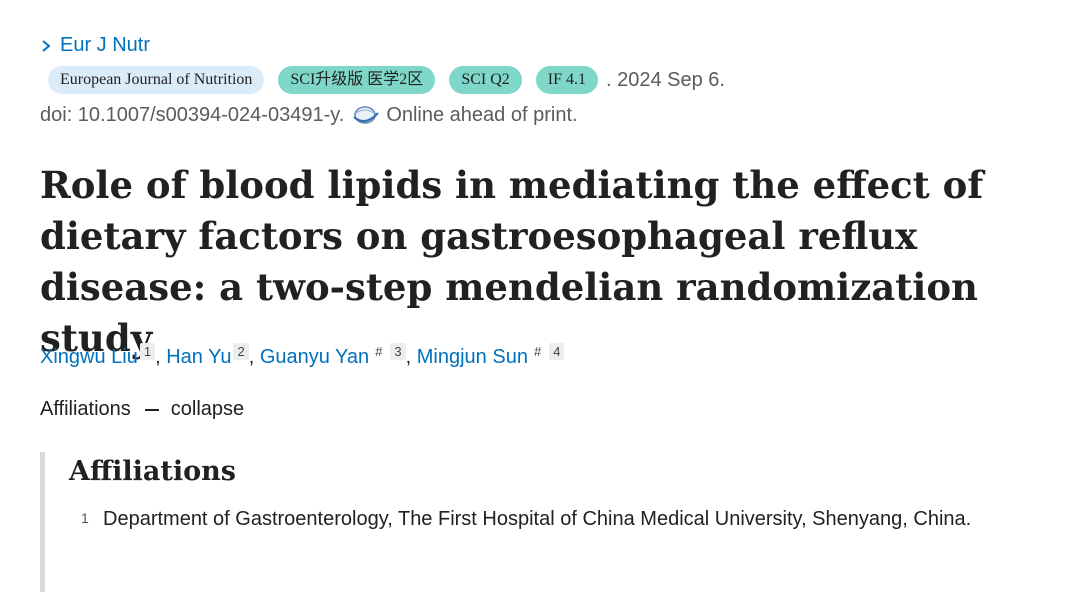  What do you see at coordinates (152, 471) in the screenshot?
I see `affiliations-heading: Affiliations` at bounding box center [152, 471].